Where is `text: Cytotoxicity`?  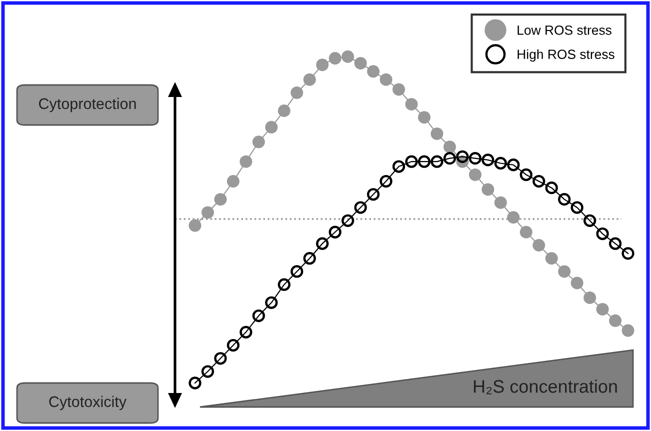
text: Cytotoxicity is located at coordinates (88, 403).